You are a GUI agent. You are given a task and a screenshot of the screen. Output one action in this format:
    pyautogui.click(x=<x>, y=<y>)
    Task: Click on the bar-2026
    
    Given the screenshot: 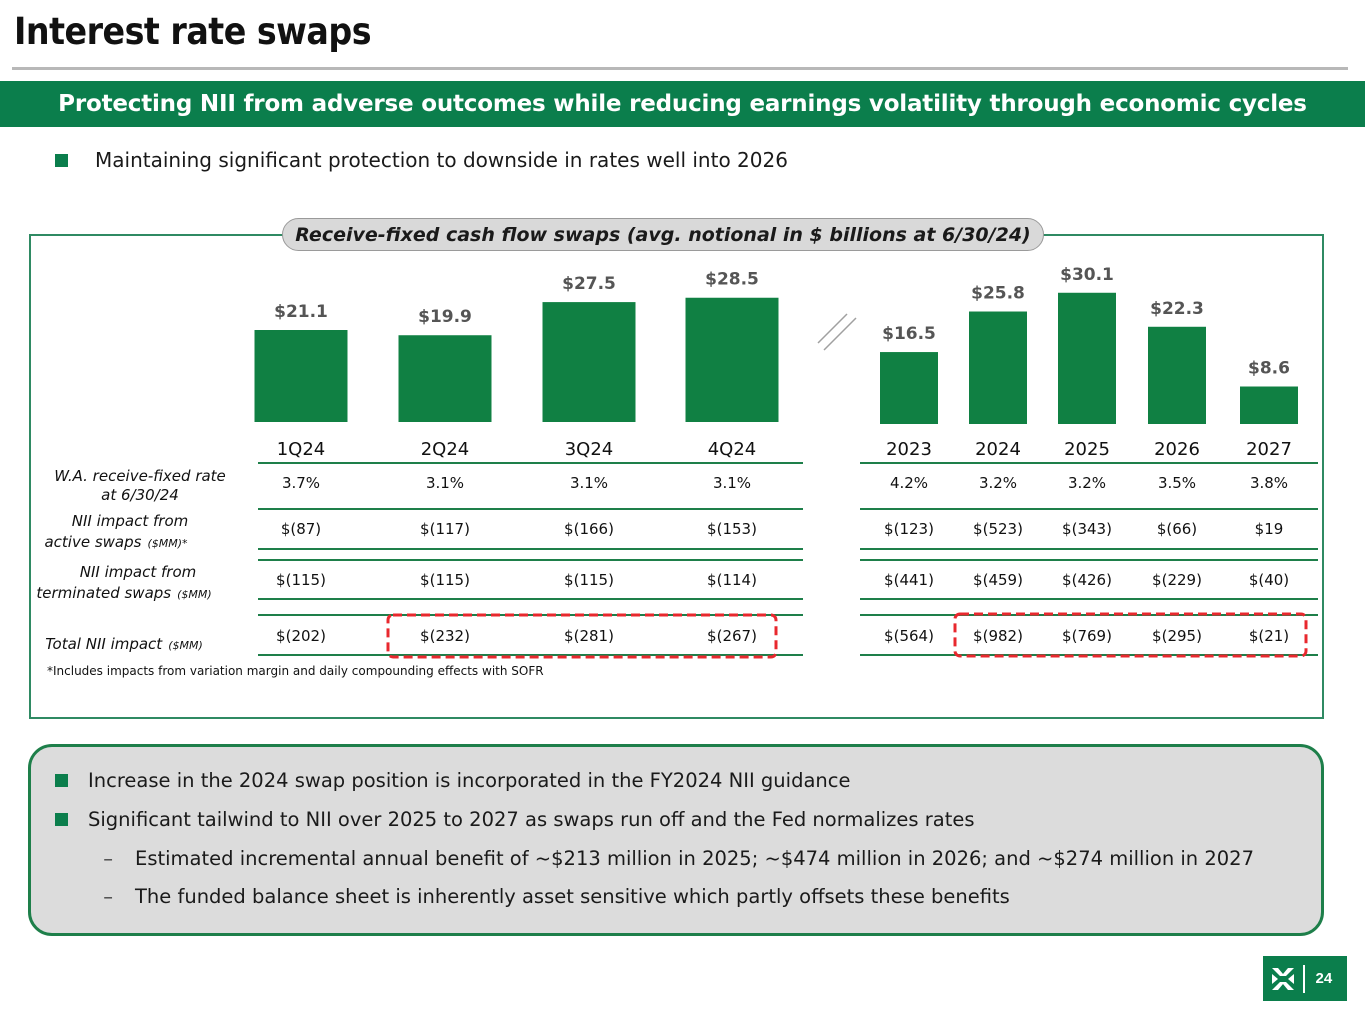 What is the action you would take?
    pyautogui.click(x=1177, y=375)
    